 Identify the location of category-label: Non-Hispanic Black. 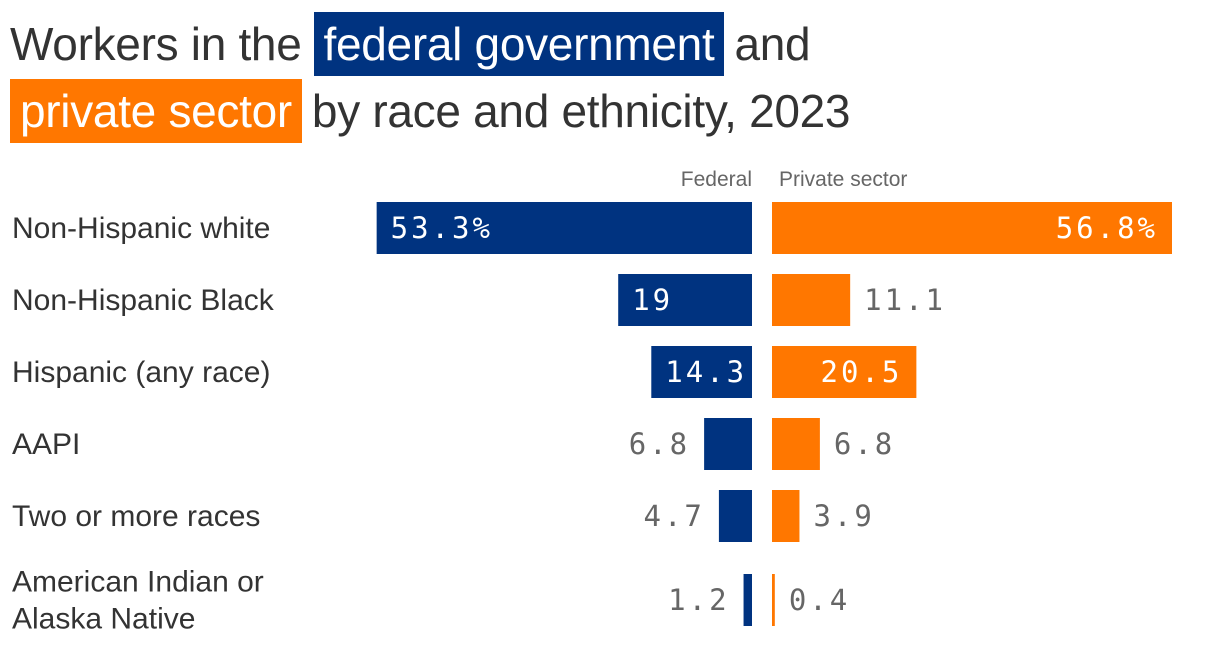
(143, 300).